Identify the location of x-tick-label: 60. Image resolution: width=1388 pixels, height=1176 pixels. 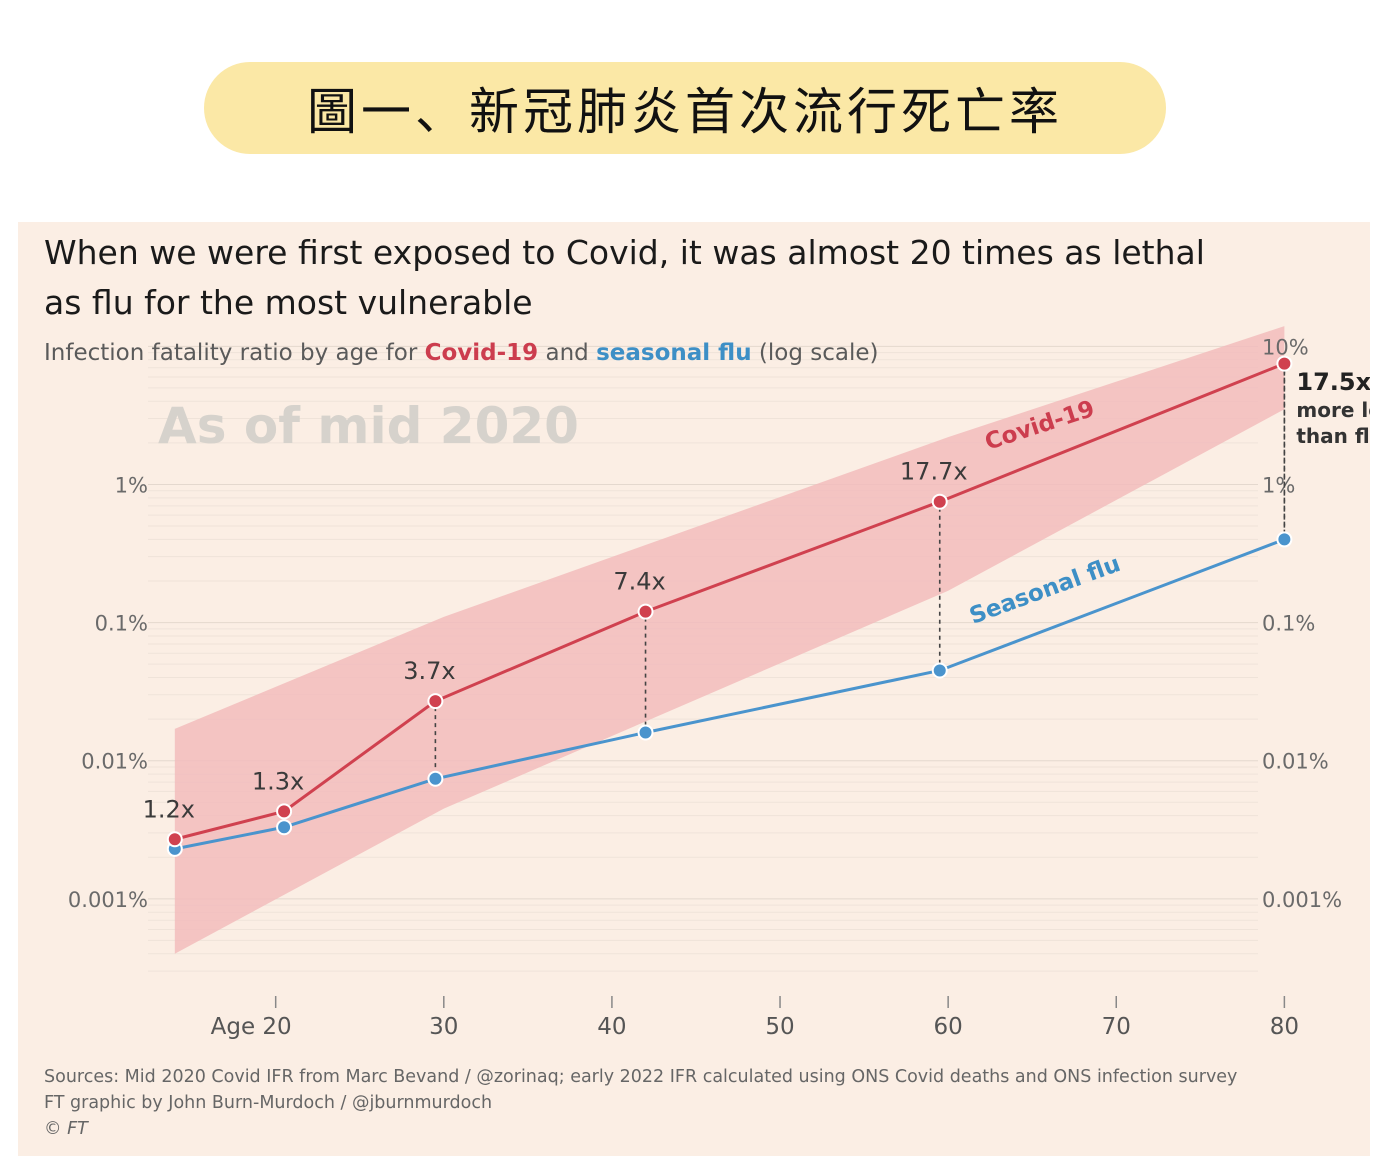
(948, 1027).